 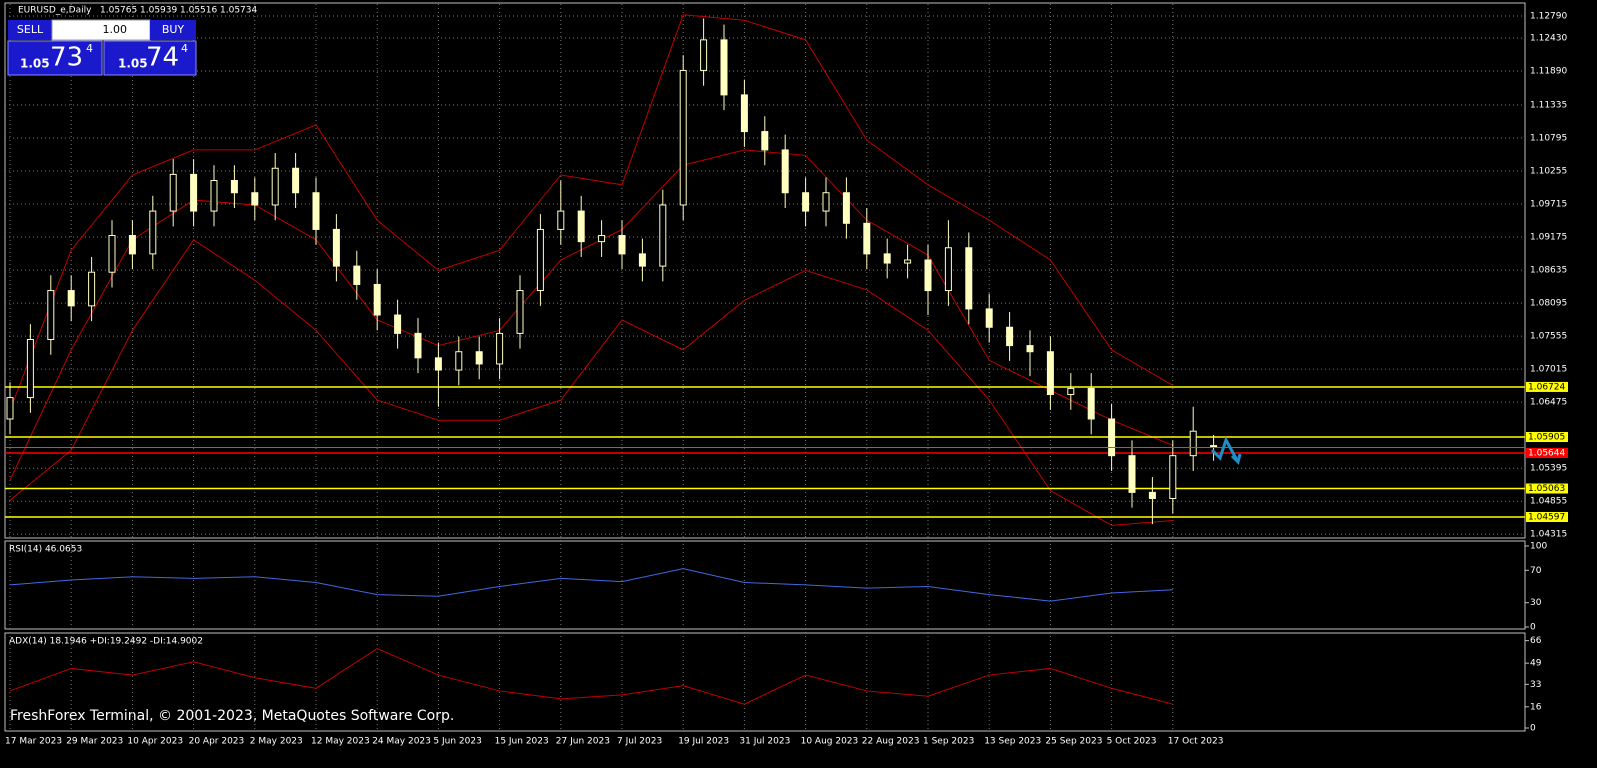 What do you see at coordinates (238, 11) in the screenshot?
I see `close: 1.05734` at bounding box center [238, 11].